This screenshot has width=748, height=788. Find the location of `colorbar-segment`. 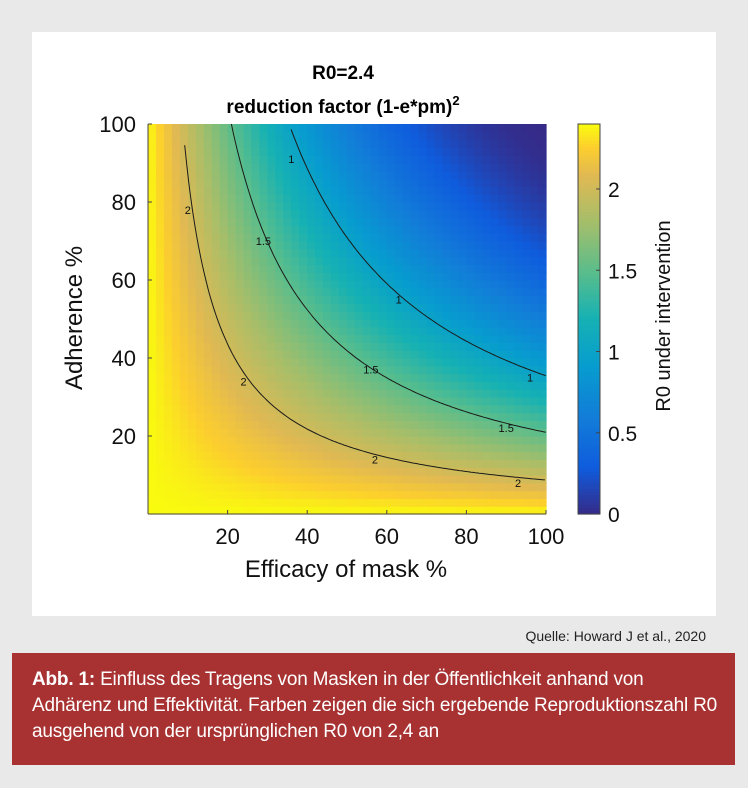

colorbar-segment is located at coordinates (589, 356).